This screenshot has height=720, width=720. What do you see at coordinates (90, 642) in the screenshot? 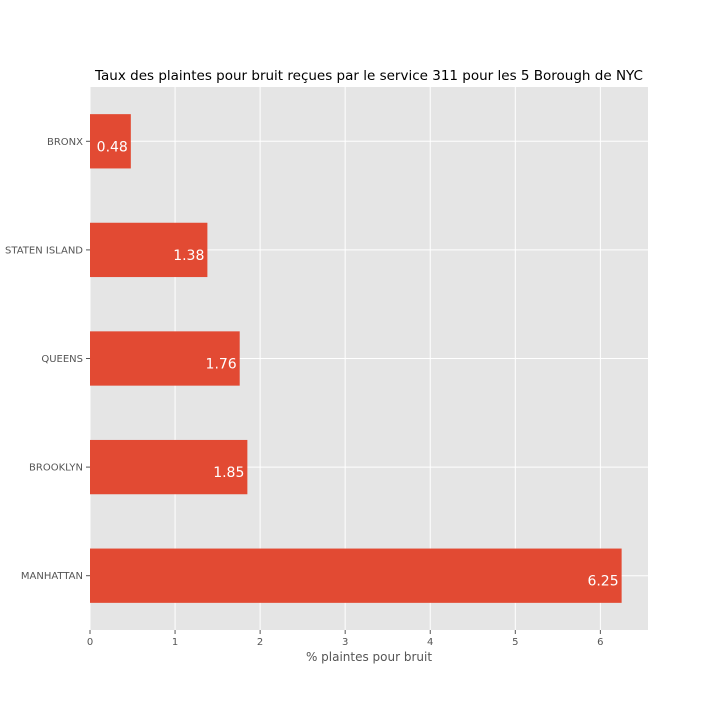
I see `x-tick-label: 0` at bounding box center [90, 642].